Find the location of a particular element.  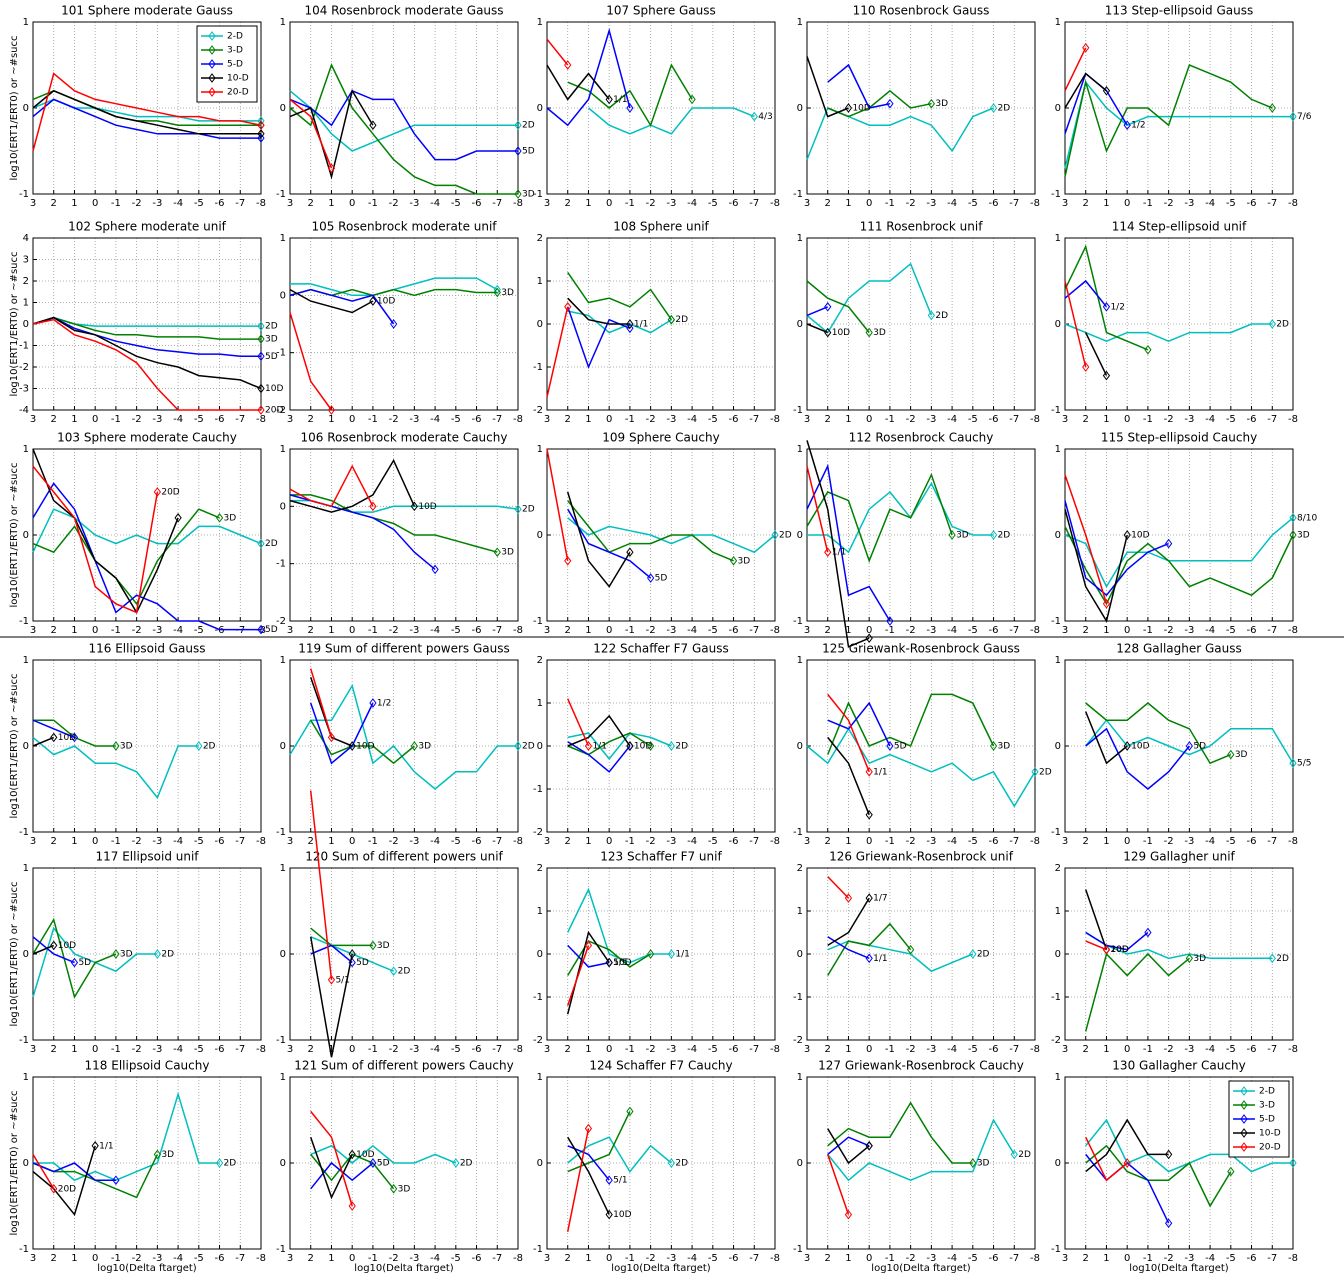

legend-label: 5-D is located at coordinates (235, 65).